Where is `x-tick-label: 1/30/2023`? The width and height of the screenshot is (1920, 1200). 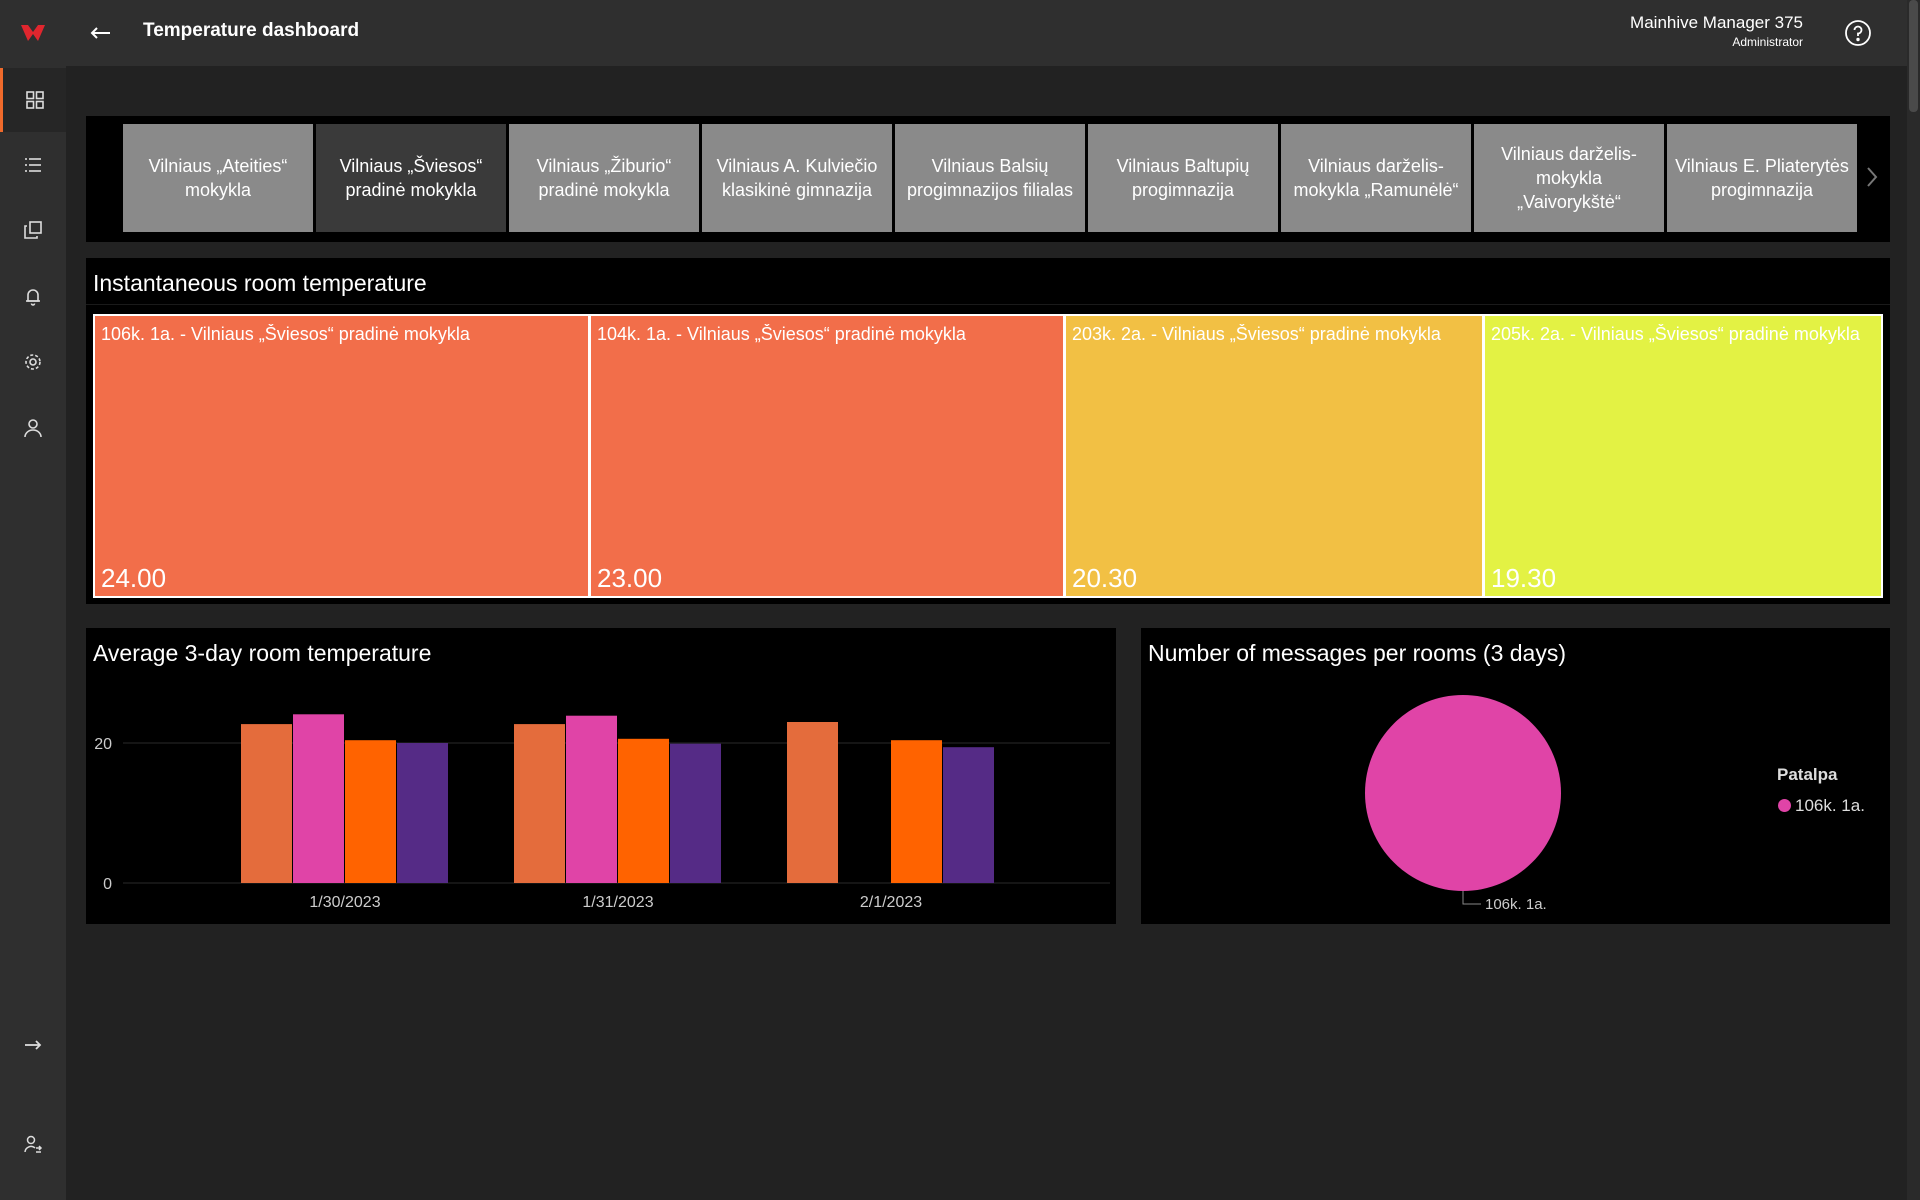 x-tick-label: 1/30/2023 is located at coordinates (344, 902).